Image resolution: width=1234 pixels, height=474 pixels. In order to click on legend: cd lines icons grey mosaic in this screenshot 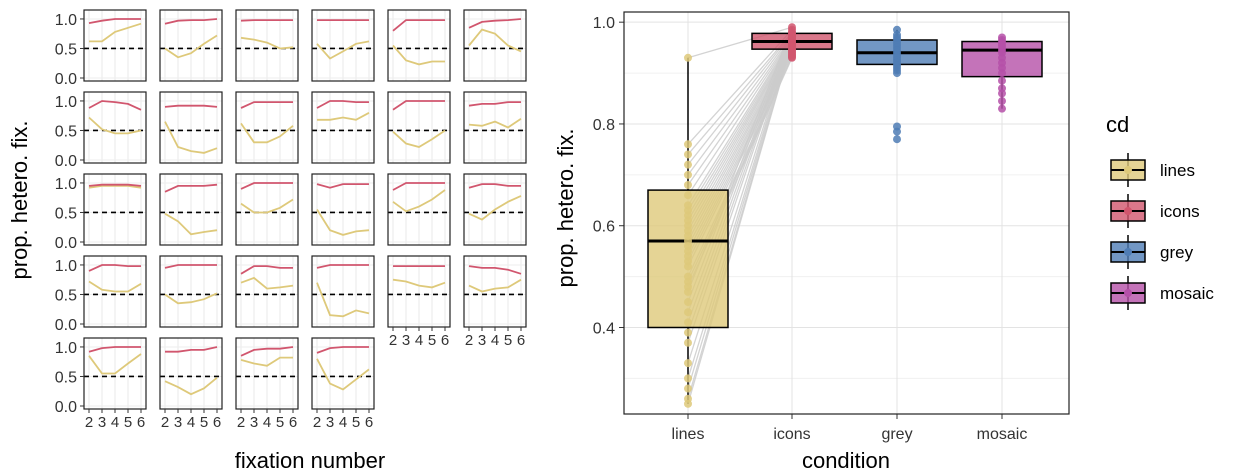, I will do `click(1160, 211)`.